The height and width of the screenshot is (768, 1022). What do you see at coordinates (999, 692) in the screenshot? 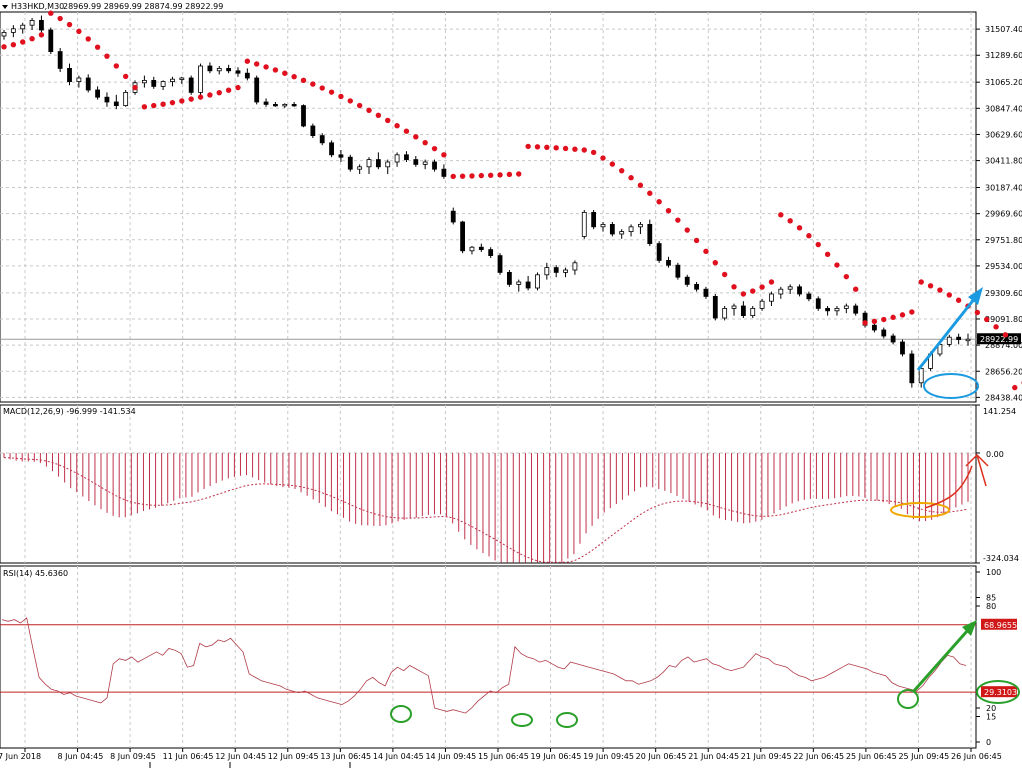
I see `rsi-oversold-box` at bounding box center [999, 692].